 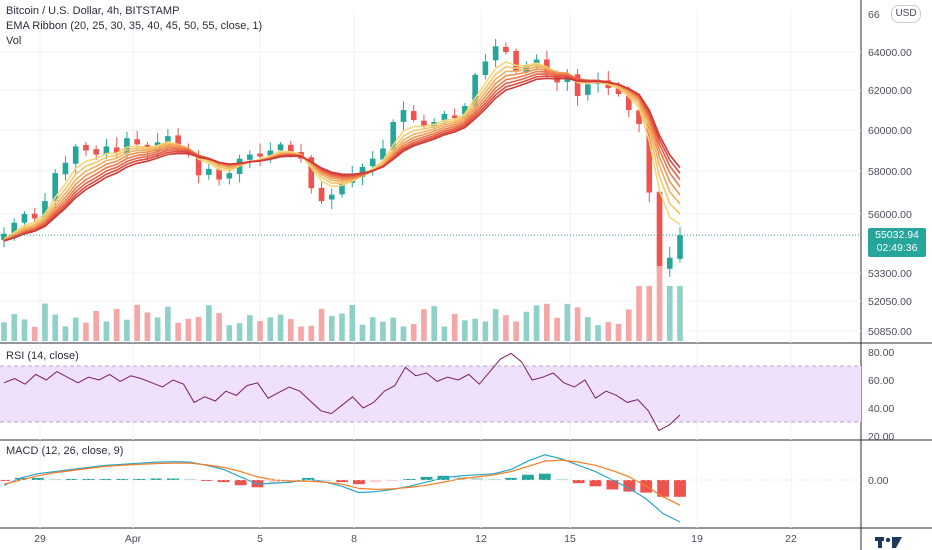 What do you see at coordinates (878, 481) in the screenshot?
I see `macd-axis-label: 0.00` at bounding box center [878, 481].